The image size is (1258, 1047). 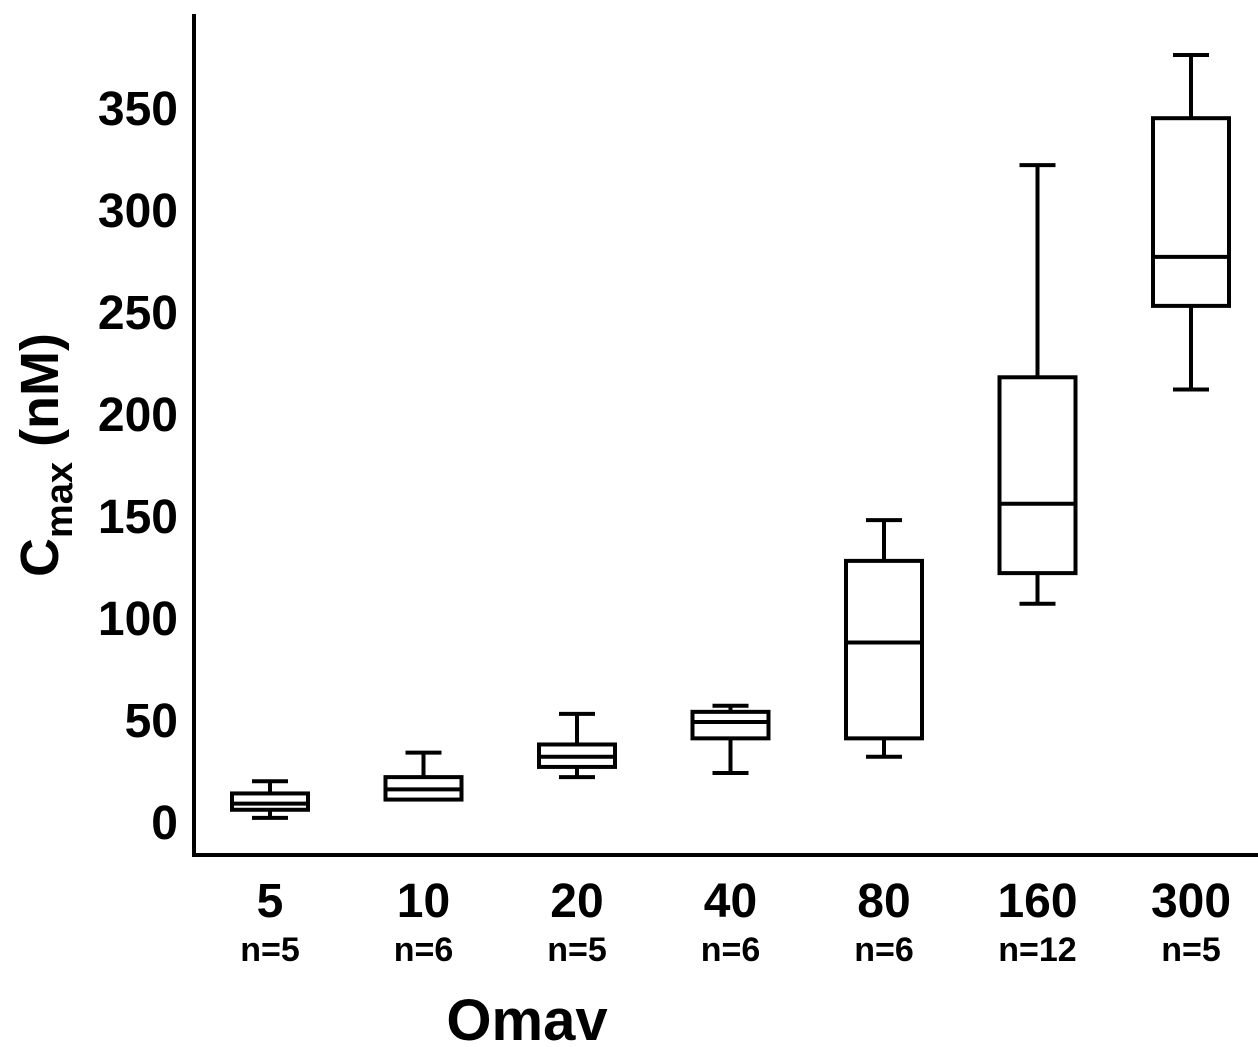 I want to click on y-axis-title-unit: (nM), so click(x=40, y=397).